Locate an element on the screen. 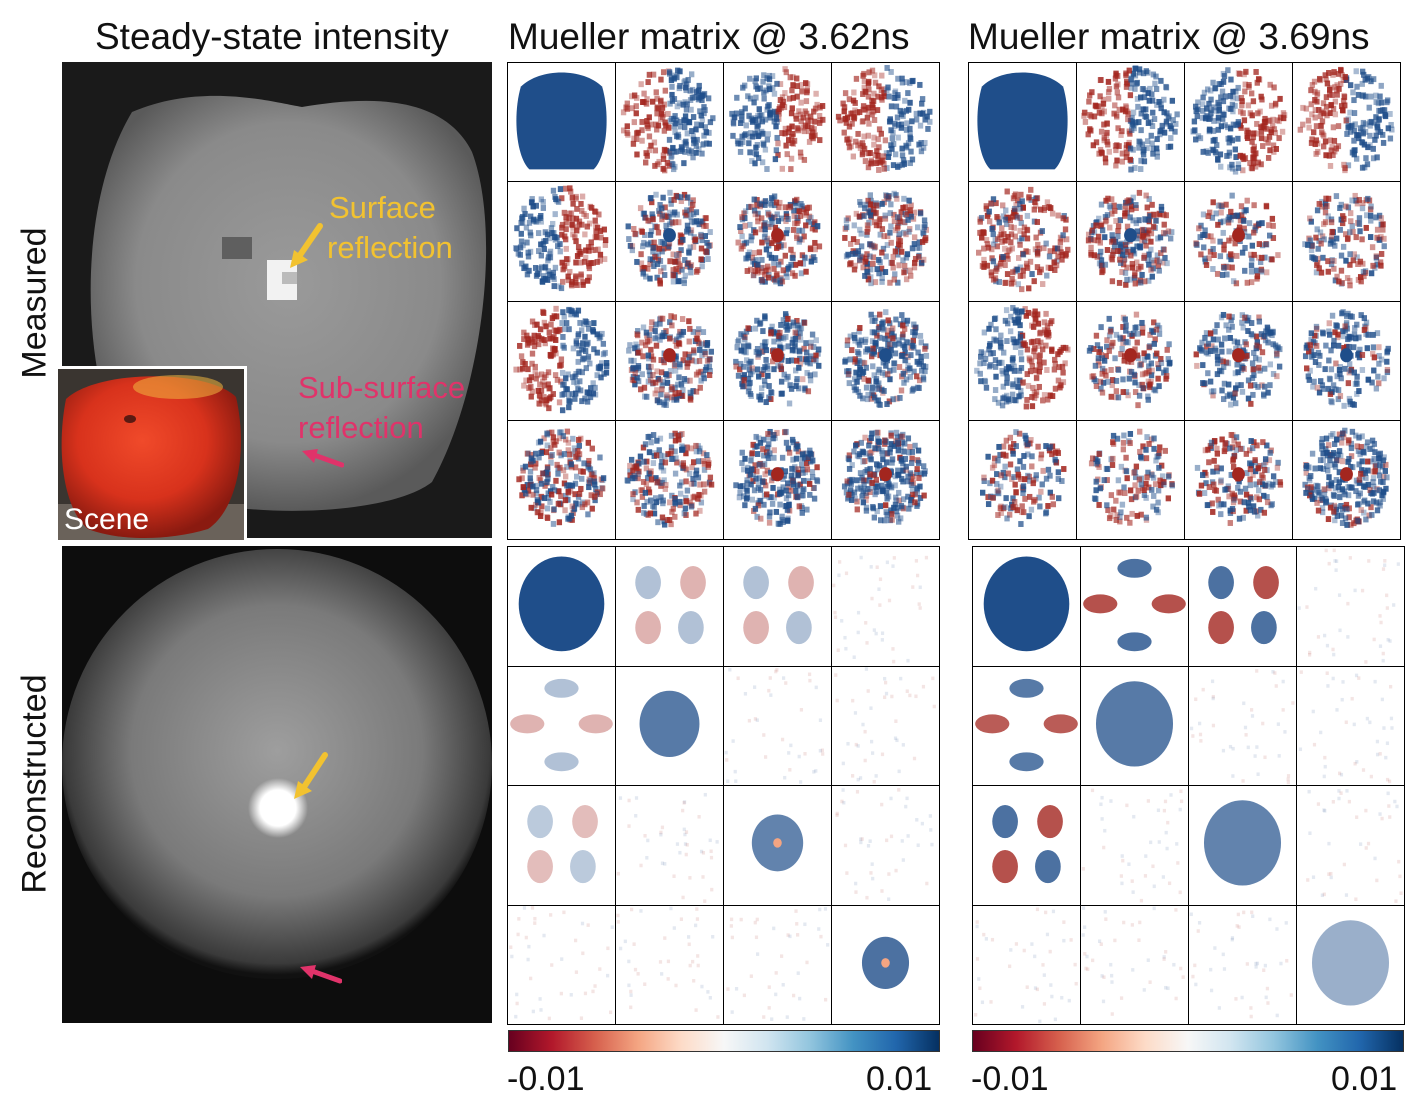 The height and width of the screenshot is (1108, 1416). reconstructed-intensity-image is located at coordinates (277, 784).